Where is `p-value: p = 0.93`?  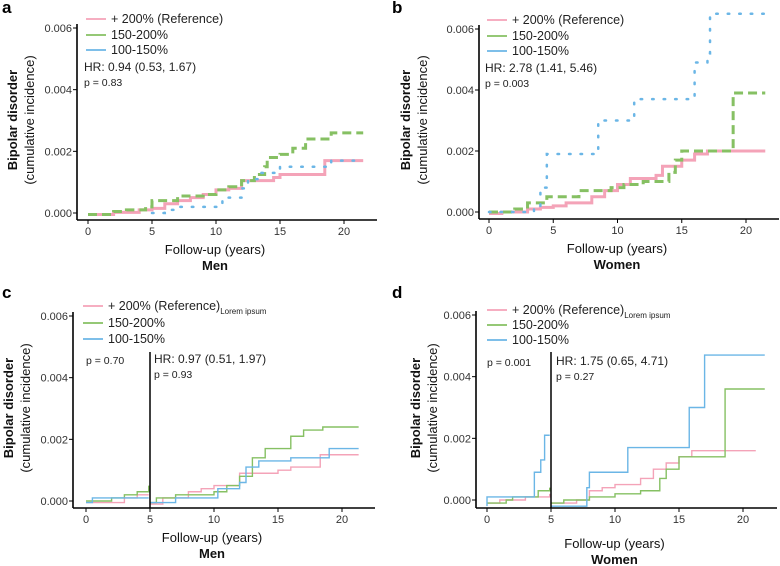 p-value: p = 0.93 is located at coordinates (173, 375).